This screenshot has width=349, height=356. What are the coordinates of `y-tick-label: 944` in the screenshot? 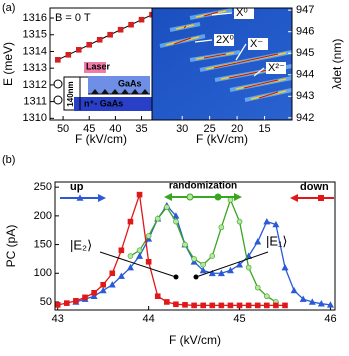 It's located at (305, 75).